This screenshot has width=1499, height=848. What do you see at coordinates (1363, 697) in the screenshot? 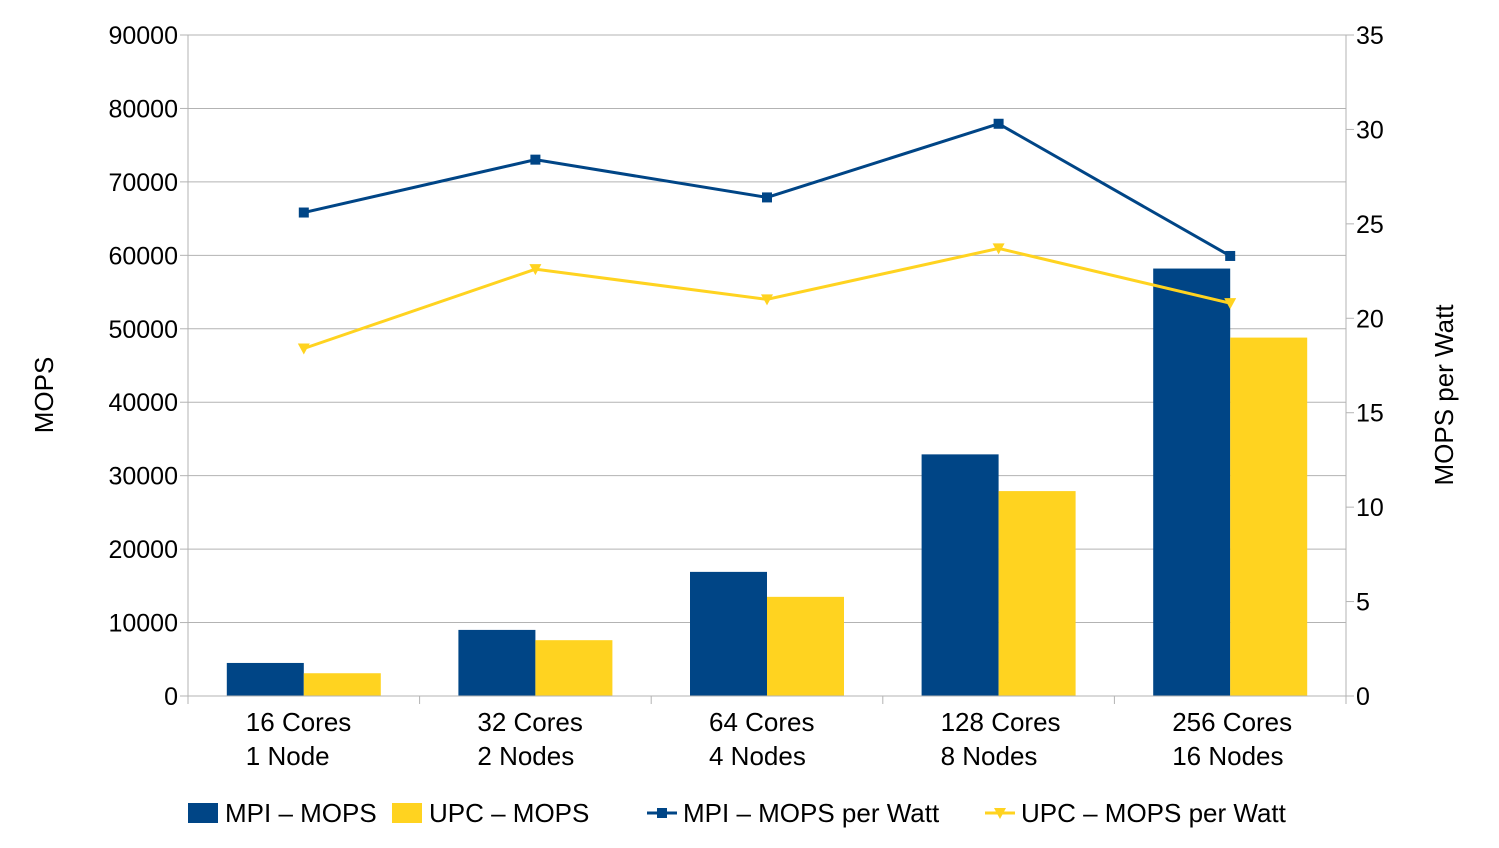
I see `y2-tick-label: 0` at bounding box center [1363, 697].